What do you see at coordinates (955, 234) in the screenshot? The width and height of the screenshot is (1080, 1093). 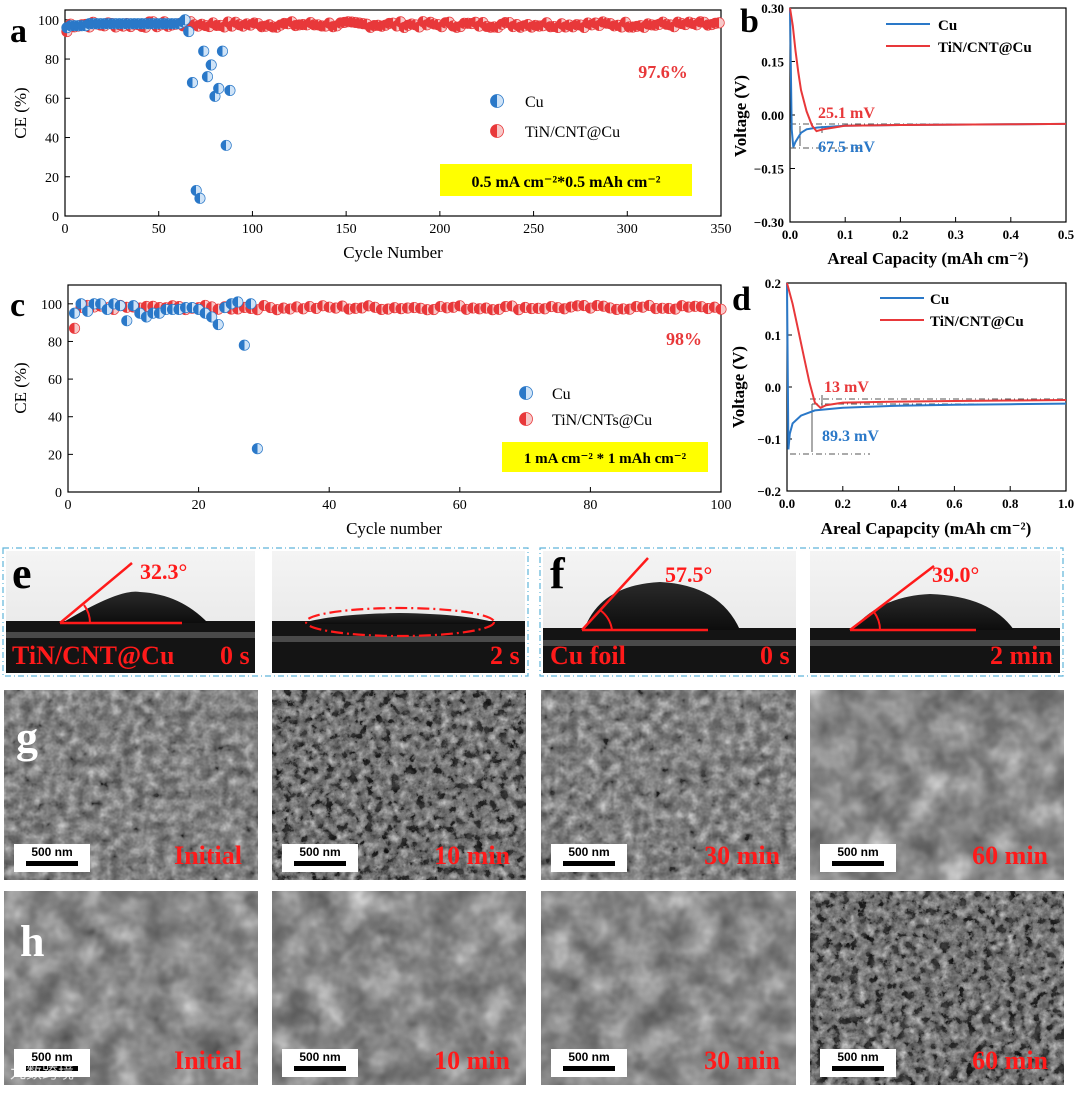 I see `x-tick-label: 0.3` at bounding box center [955, 234].